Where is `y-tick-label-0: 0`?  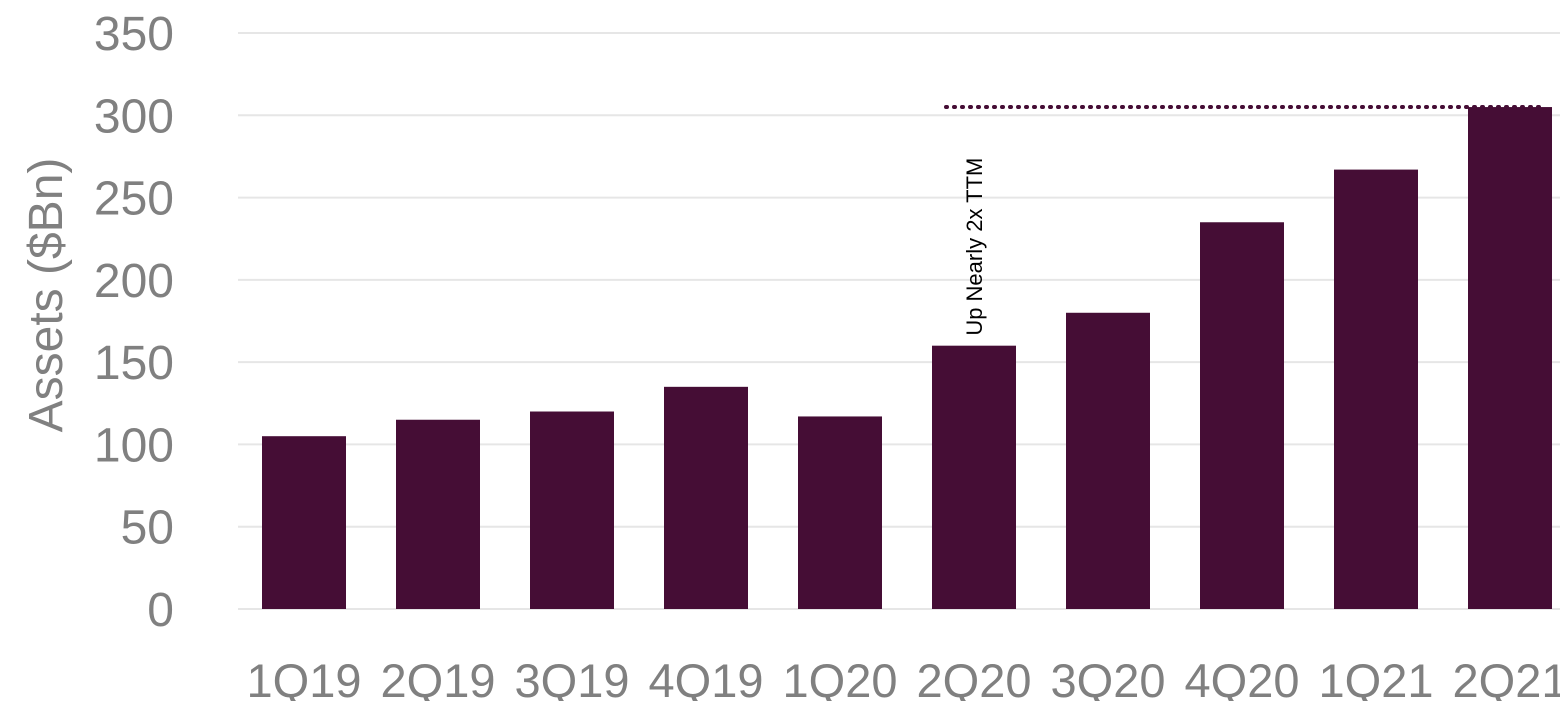
y-tick-label-0: 0 is located at coordinates (160, 610).